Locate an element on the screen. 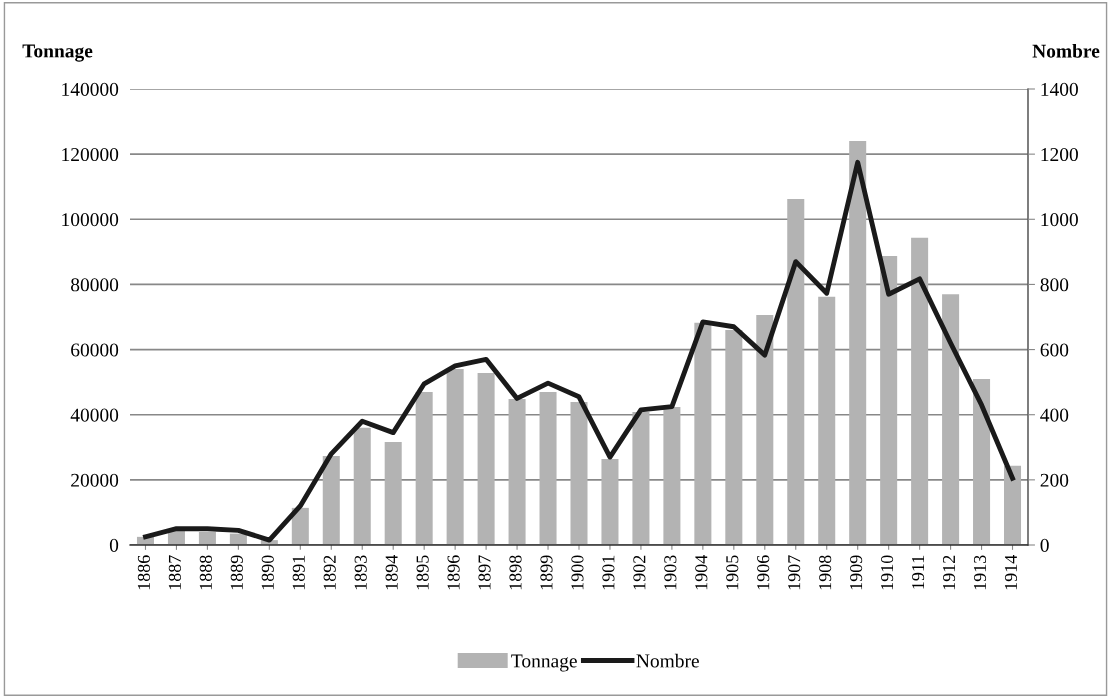 The image size is (1111, 698). x-tick-label: 1888 is located at coordinates (205, 572).